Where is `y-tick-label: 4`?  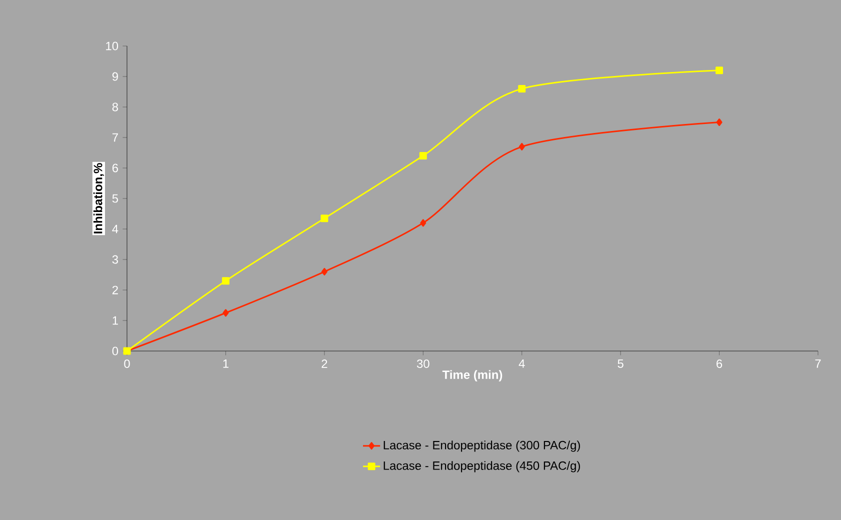
y-tick-label: 4 is located at coordinates (115, 229).